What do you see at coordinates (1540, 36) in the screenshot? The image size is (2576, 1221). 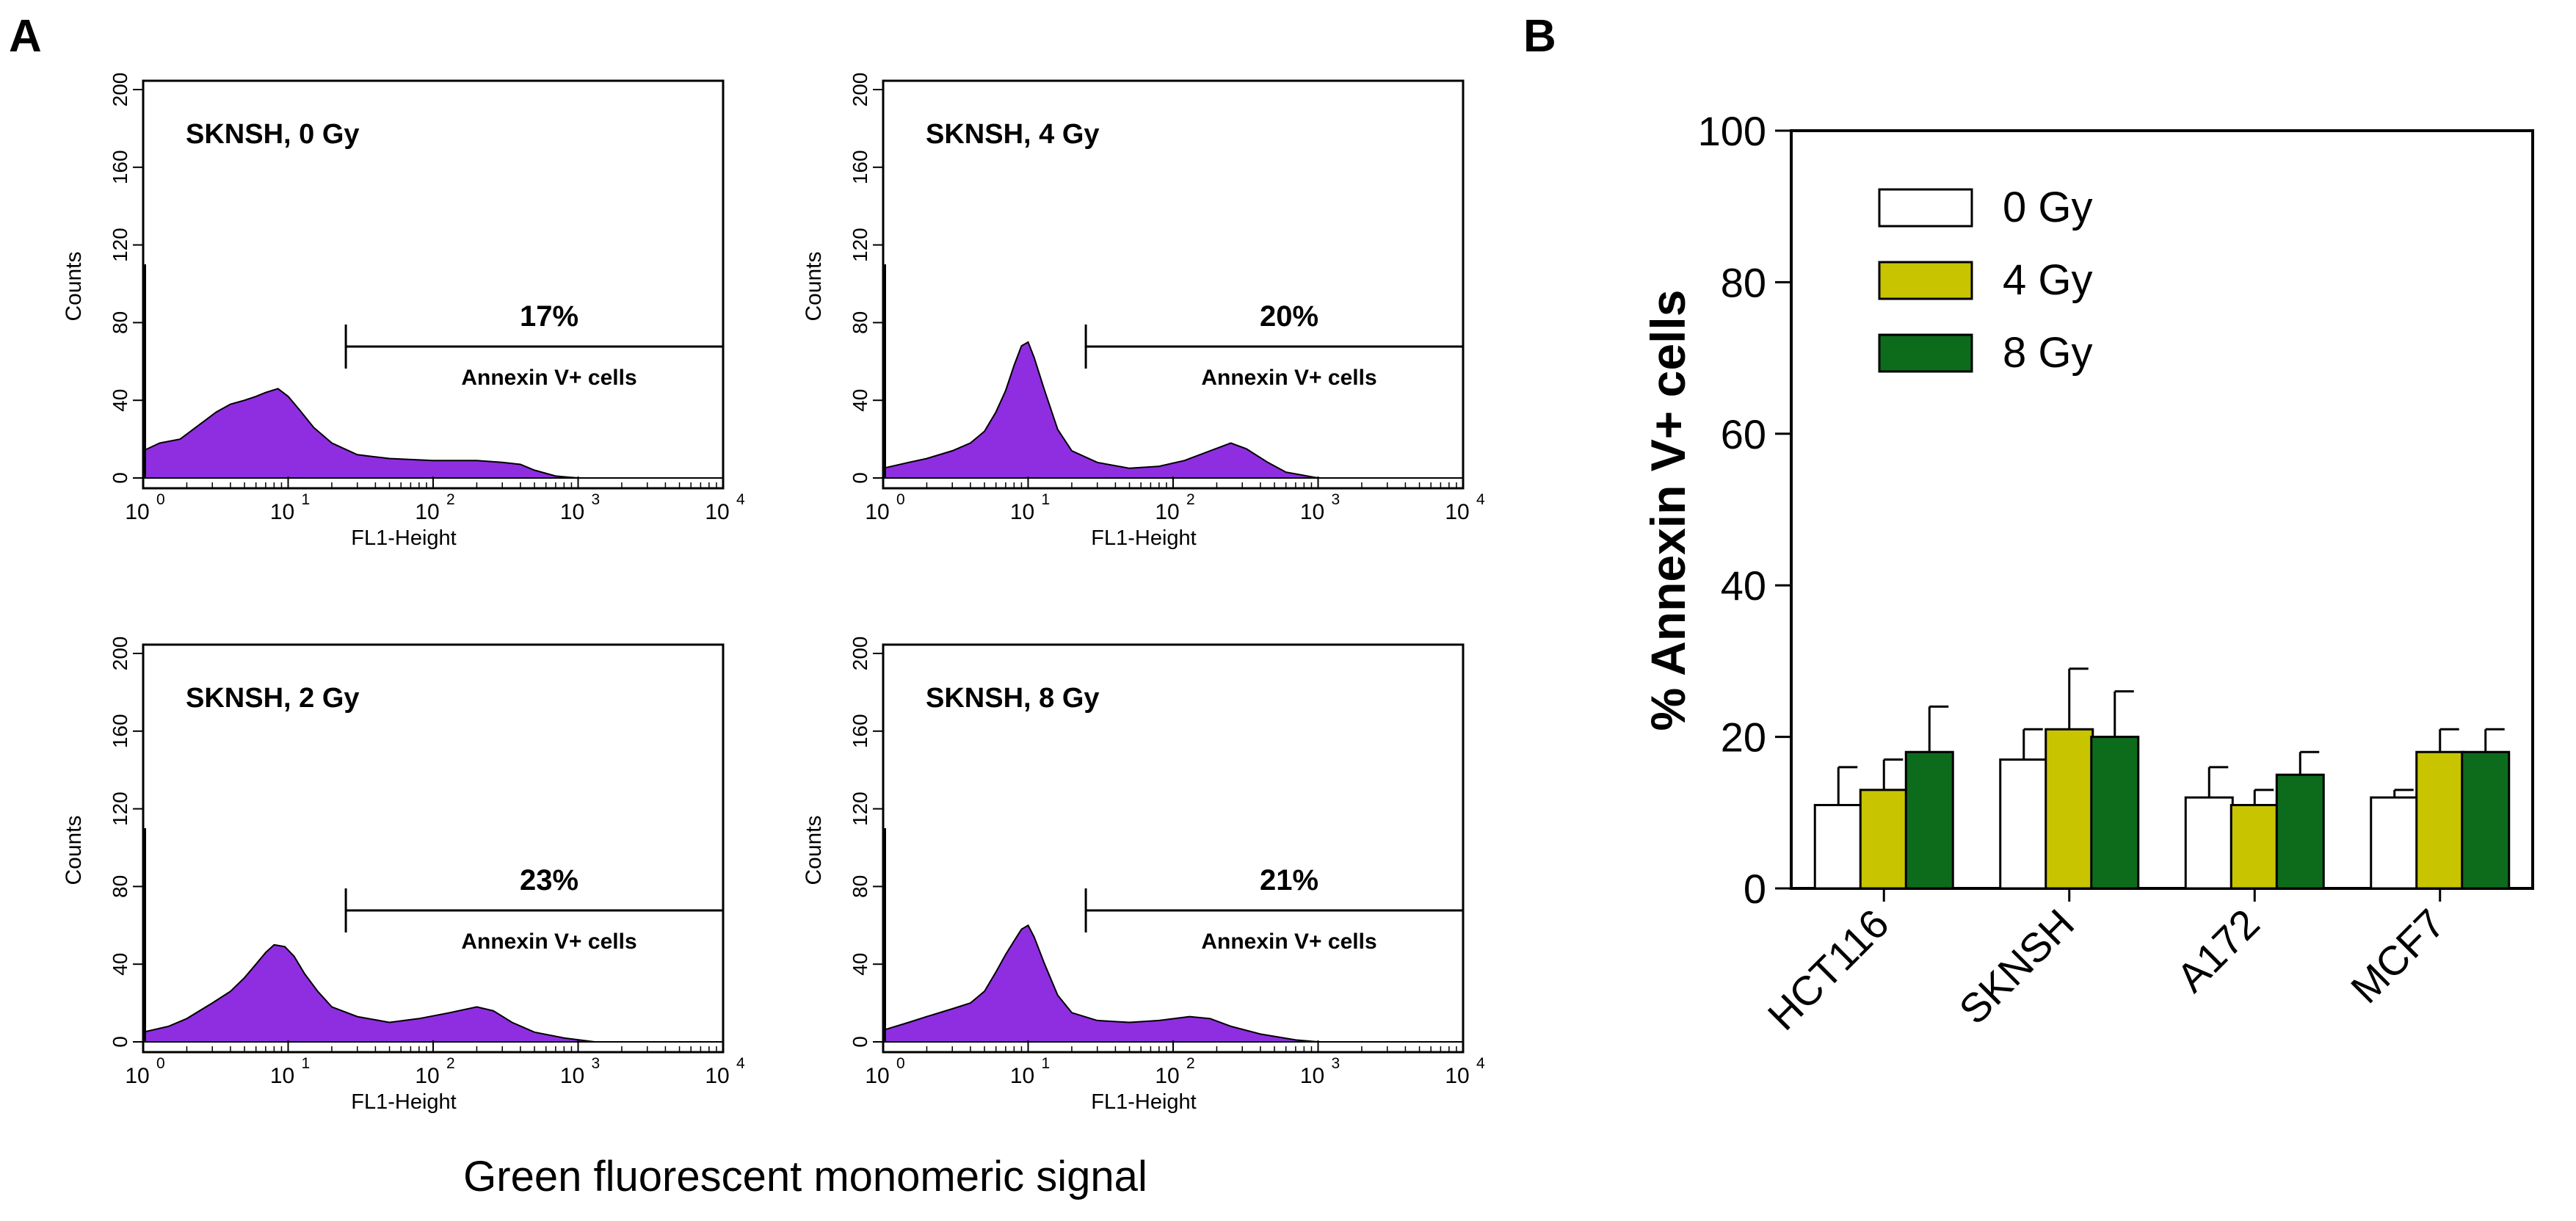 I see `panel-b-letter: B` at bounding box center [1540, 36].